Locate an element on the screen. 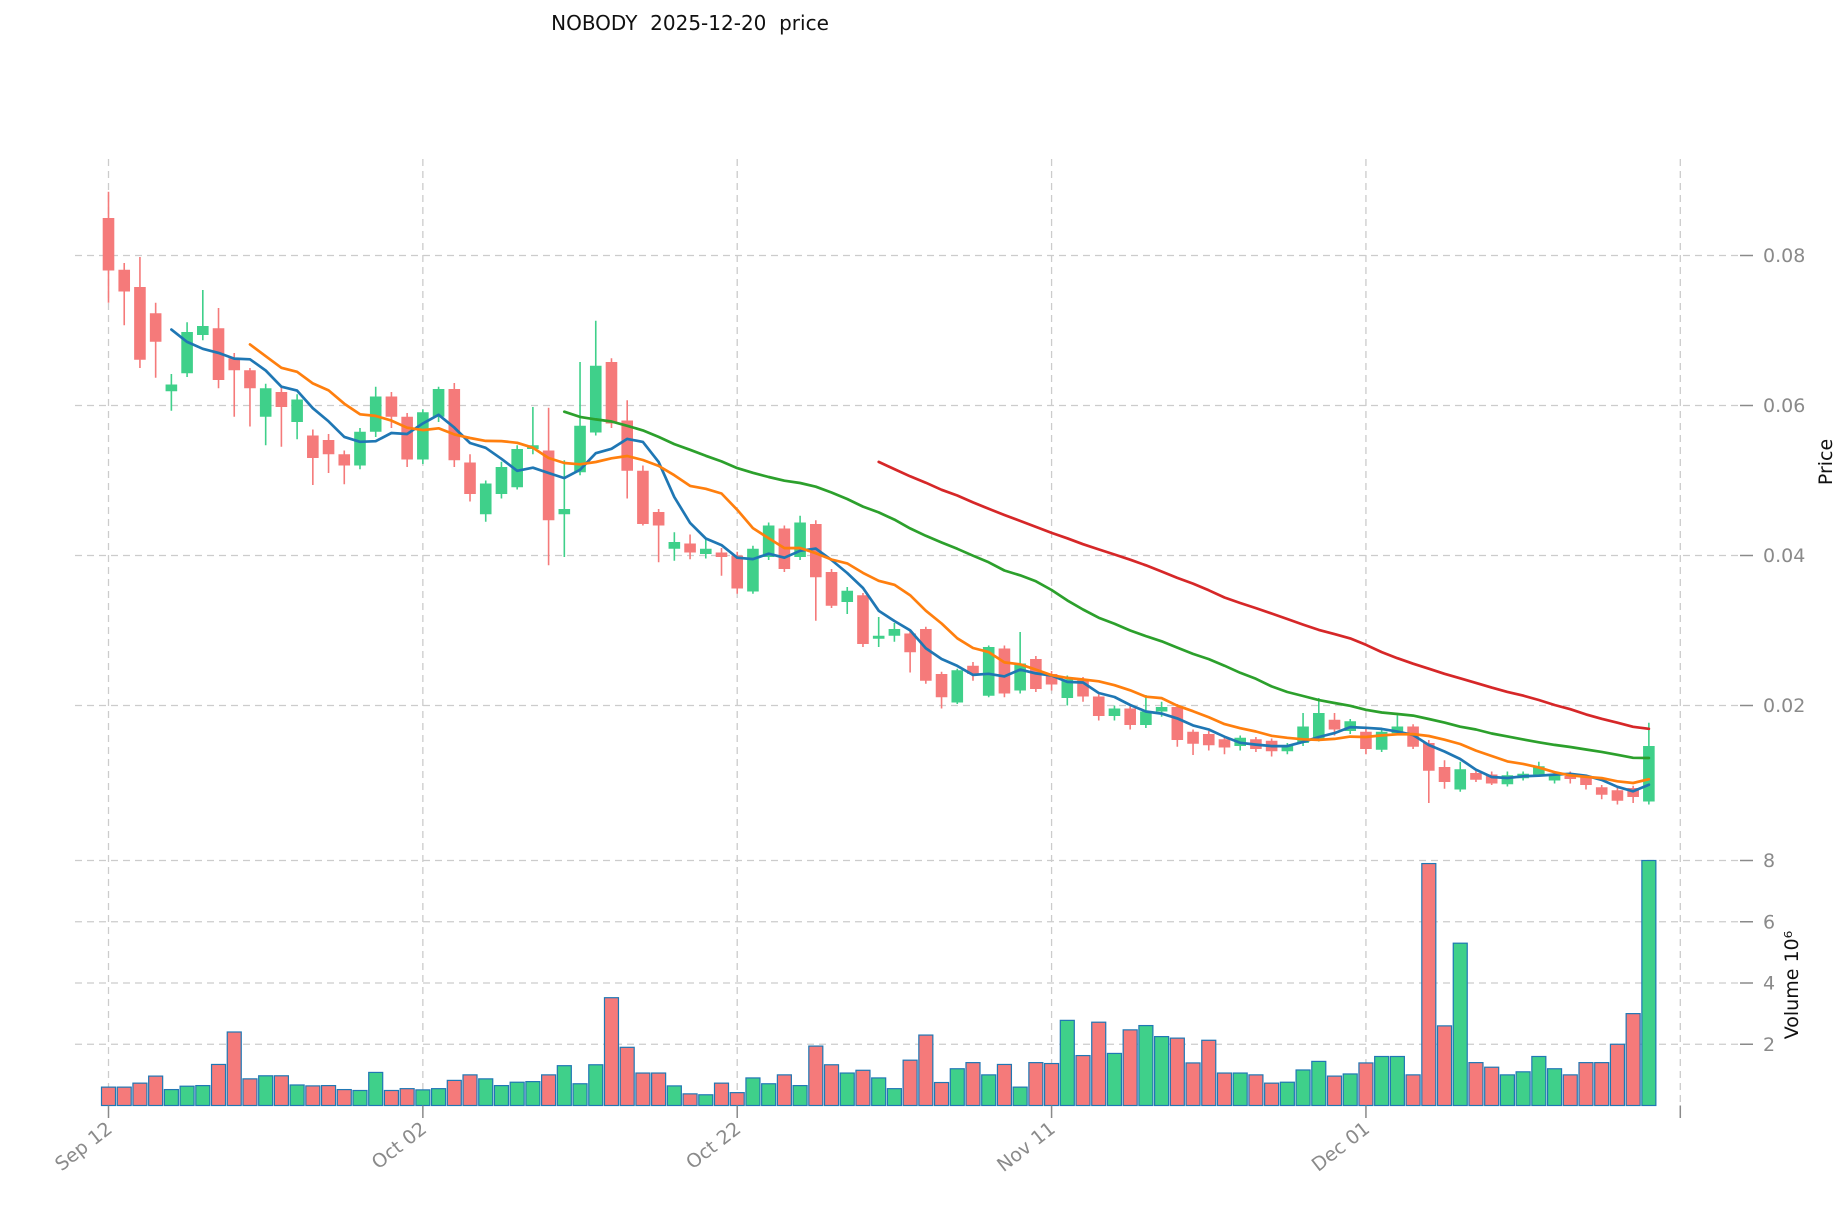 This screenshot has height=1206, width=1847. chart-title: NOBODY 2025-12-20 price is located at coordinates (690, 23).